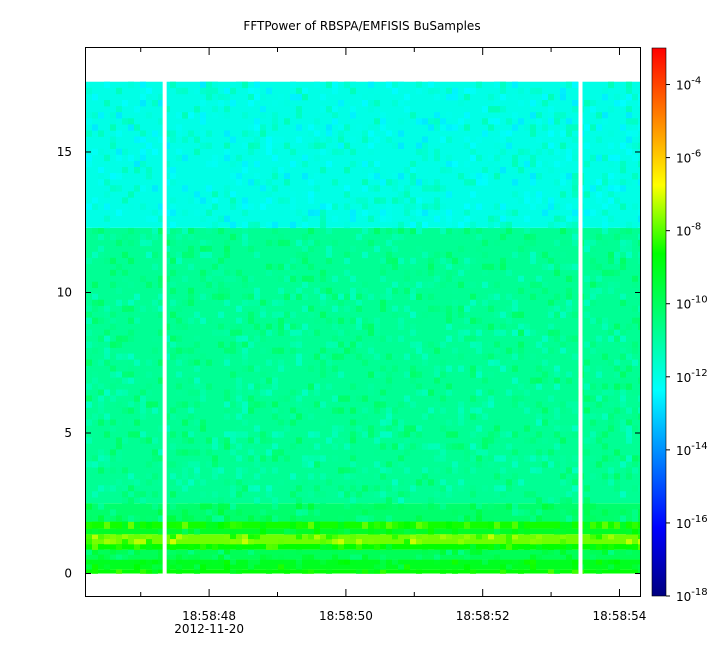 The width and height of the screenshot is (724, 656). What do you see at coordinates (209, 616) in the screenshot?
I see `x-tick-label: 18:58:48` at bounding box center [209, 616].